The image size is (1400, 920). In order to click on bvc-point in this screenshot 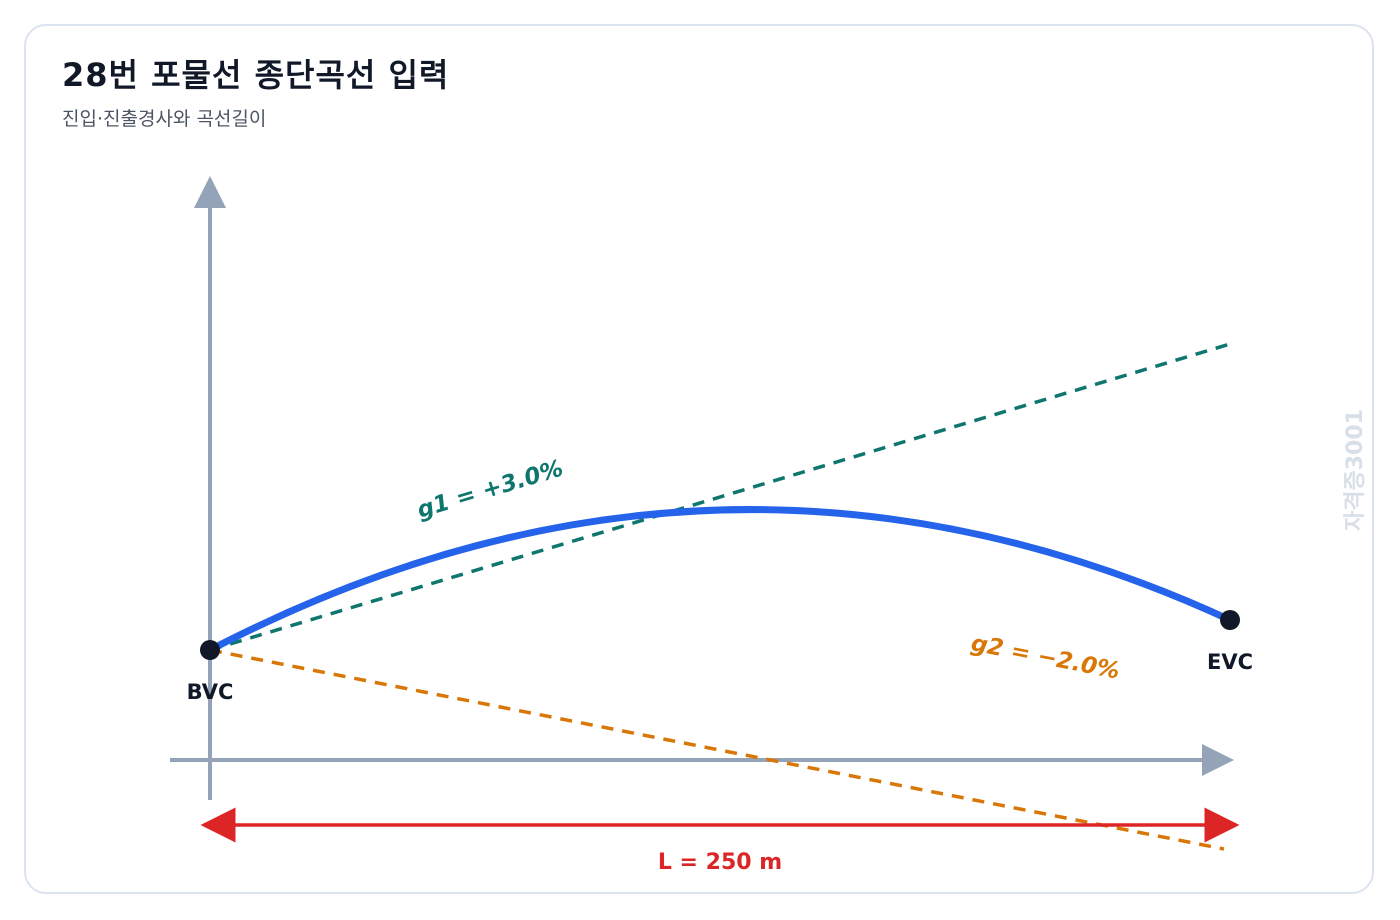, I will do `click(210, 650)`.